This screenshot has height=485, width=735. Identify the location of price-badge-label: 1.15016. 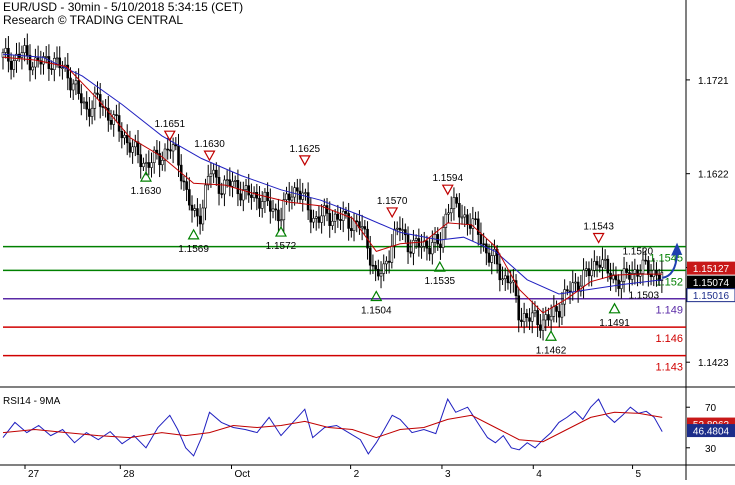
(711, 296).